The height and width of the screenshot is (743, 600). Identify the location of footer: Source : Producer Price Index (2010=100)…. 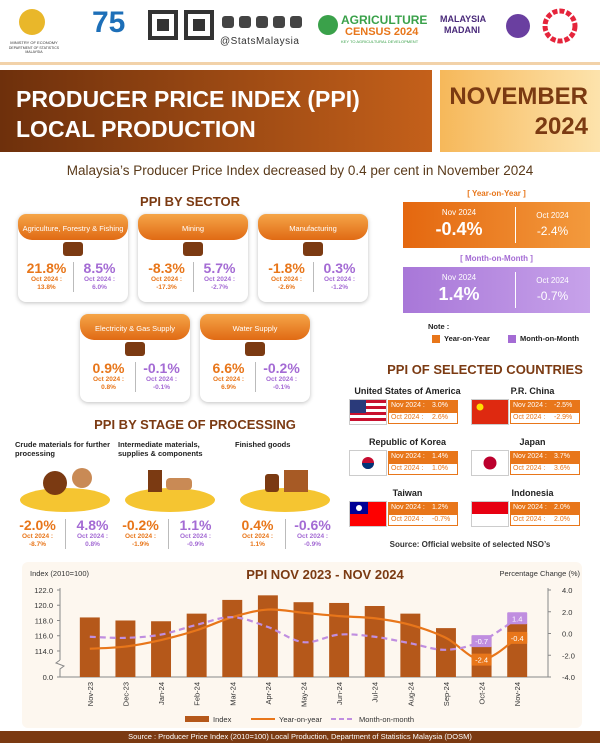
(300, 736).